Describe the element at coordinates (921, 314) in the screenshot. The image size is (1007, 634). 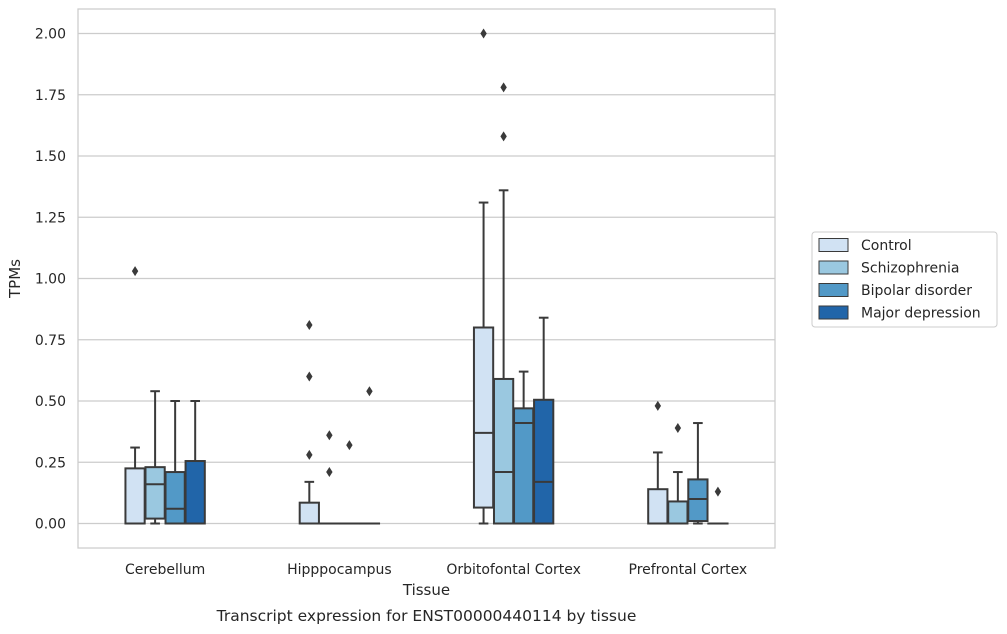
I see `legend-label: Major depression` at that location.